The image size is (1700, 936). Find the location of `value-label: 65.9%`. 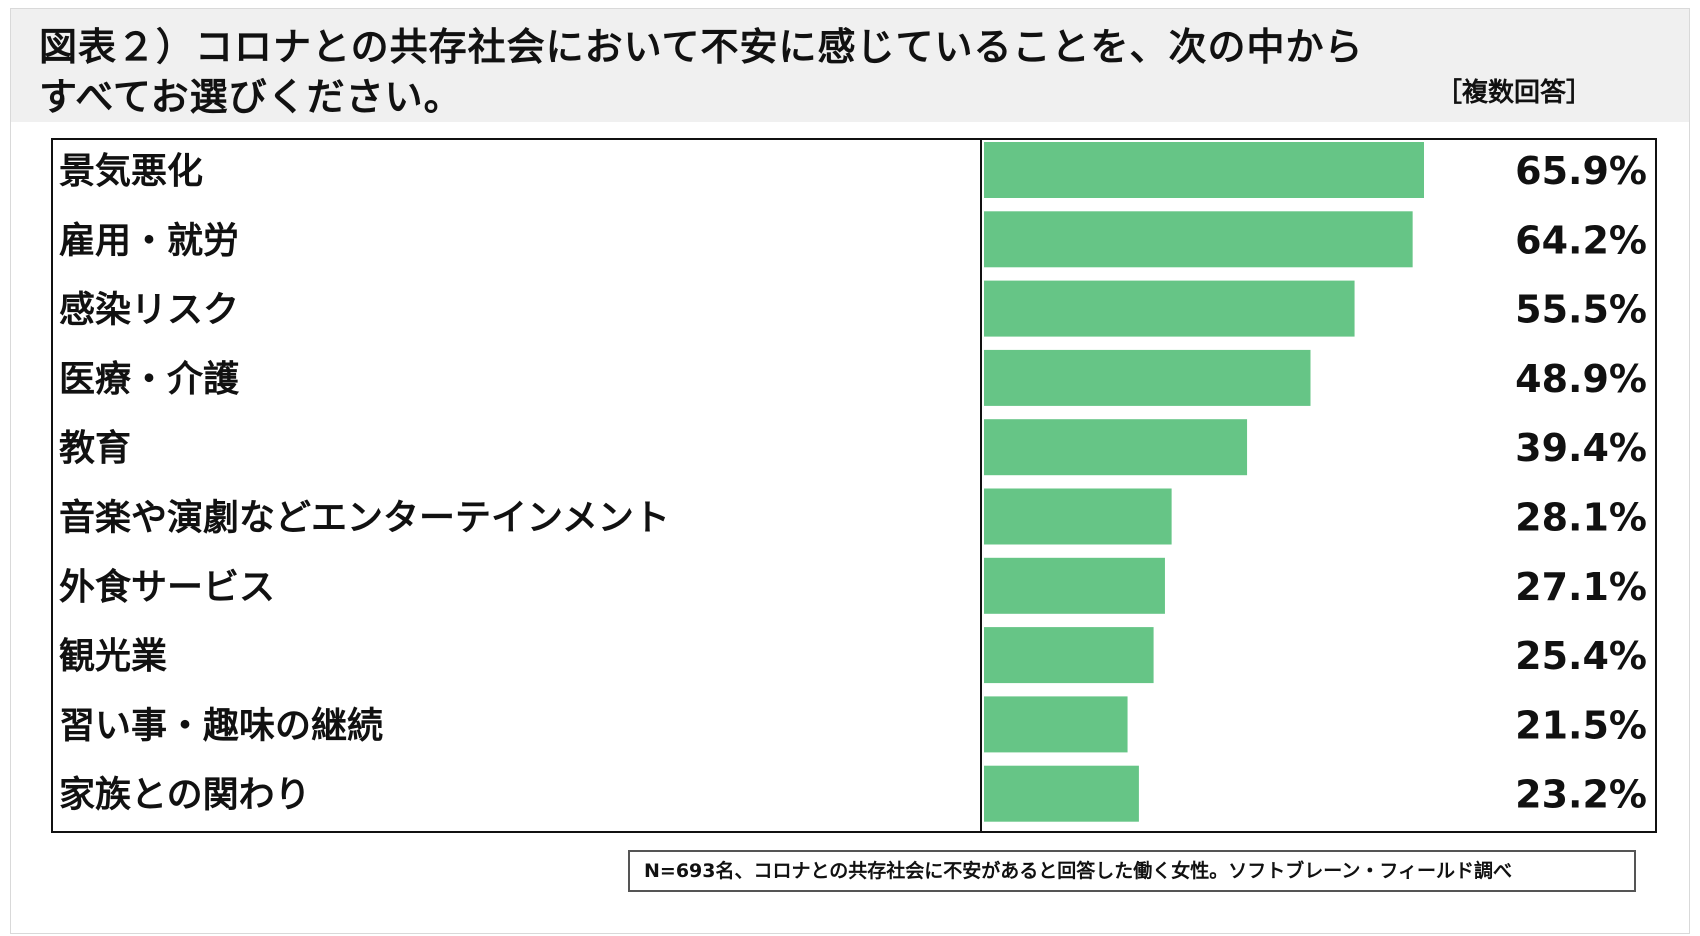

value-label: 65.9% is located at coordinates (1581, 171).